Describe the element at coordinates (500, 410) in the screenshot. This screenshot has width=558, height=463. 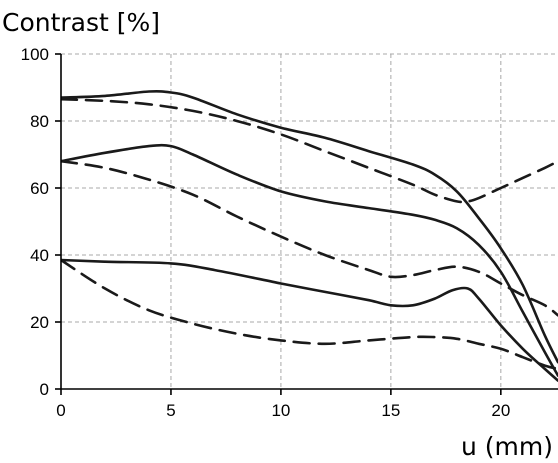
I see `x-tick-label: 20` at that location.